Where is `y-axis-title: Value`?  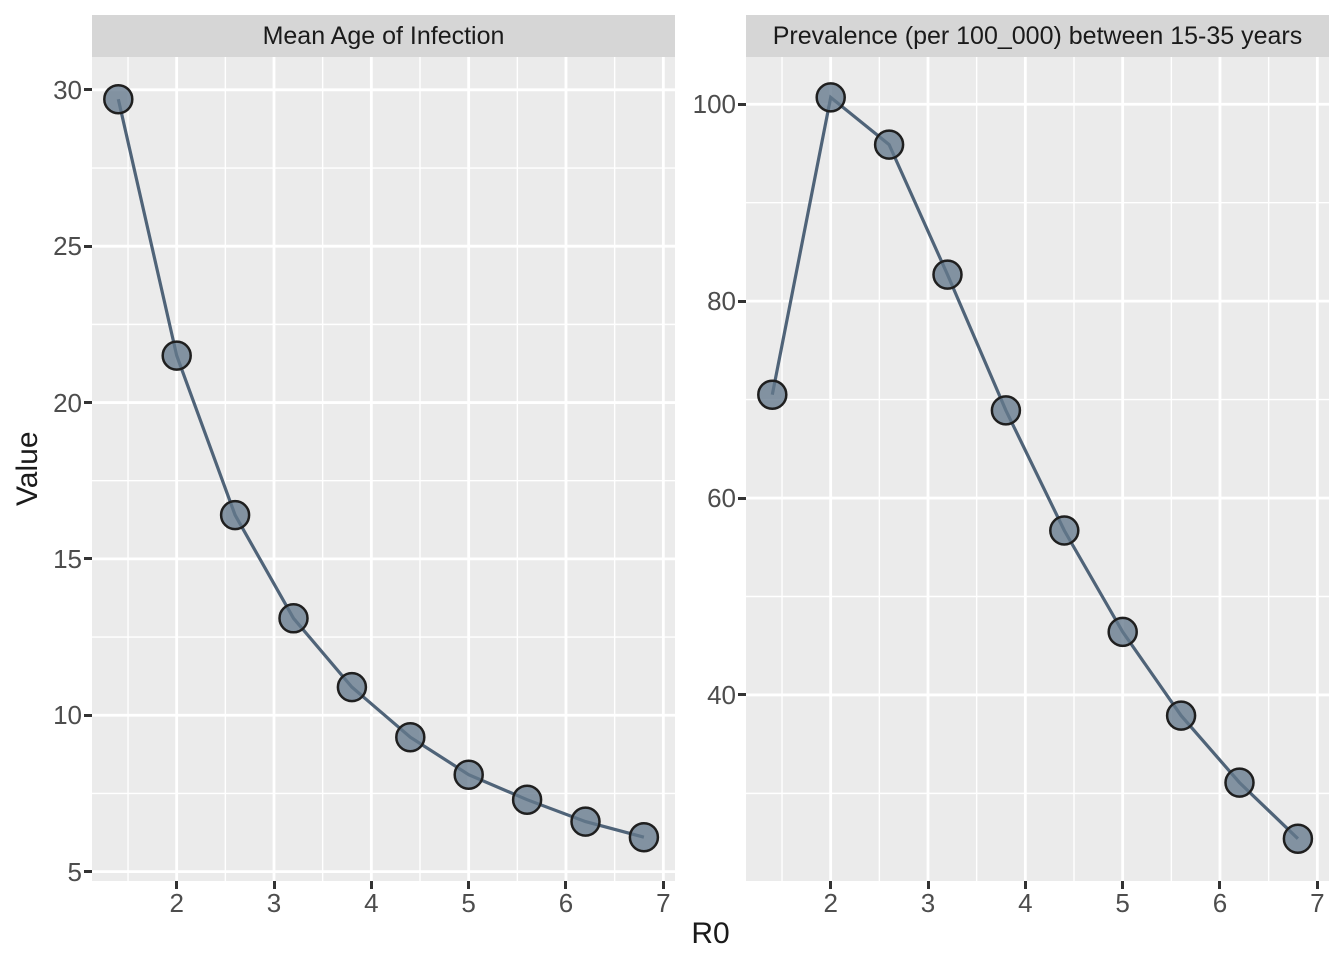 y-axis-title: Value is located at coordinates (27, 469).